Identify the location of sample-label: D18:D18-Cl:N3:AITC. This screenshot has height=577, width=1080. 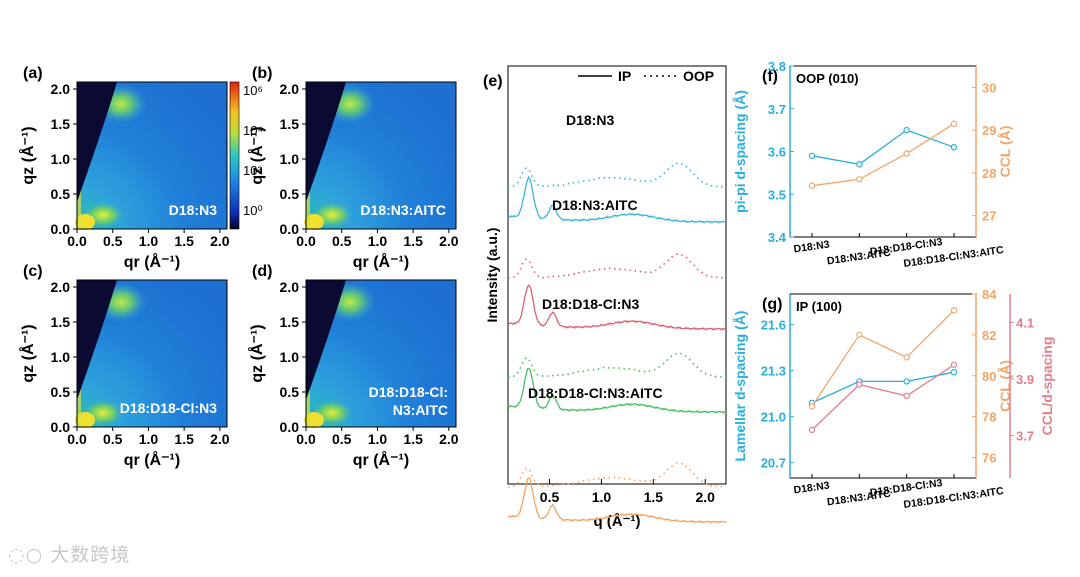
(595, 393).